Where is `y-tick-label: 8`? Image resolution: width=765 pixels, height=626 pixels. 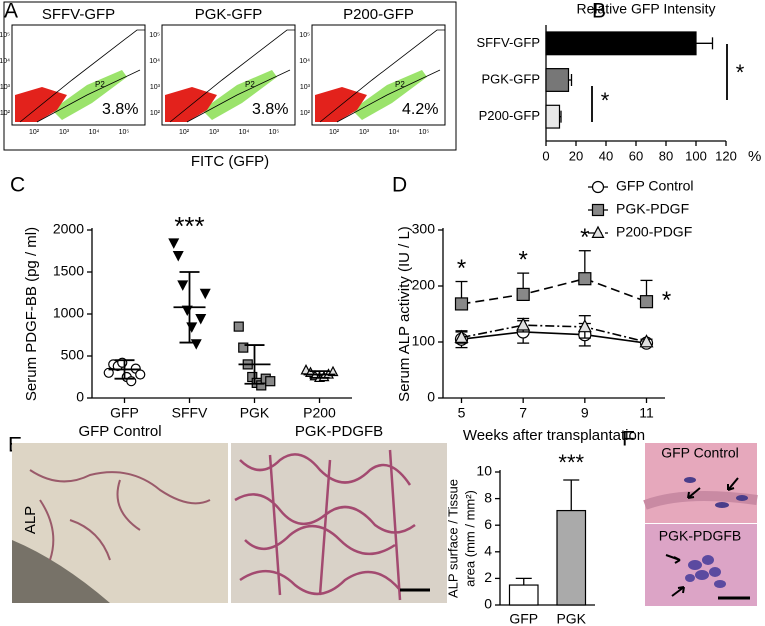 y-tick-label: 8 is located at coordinates (488, 497).